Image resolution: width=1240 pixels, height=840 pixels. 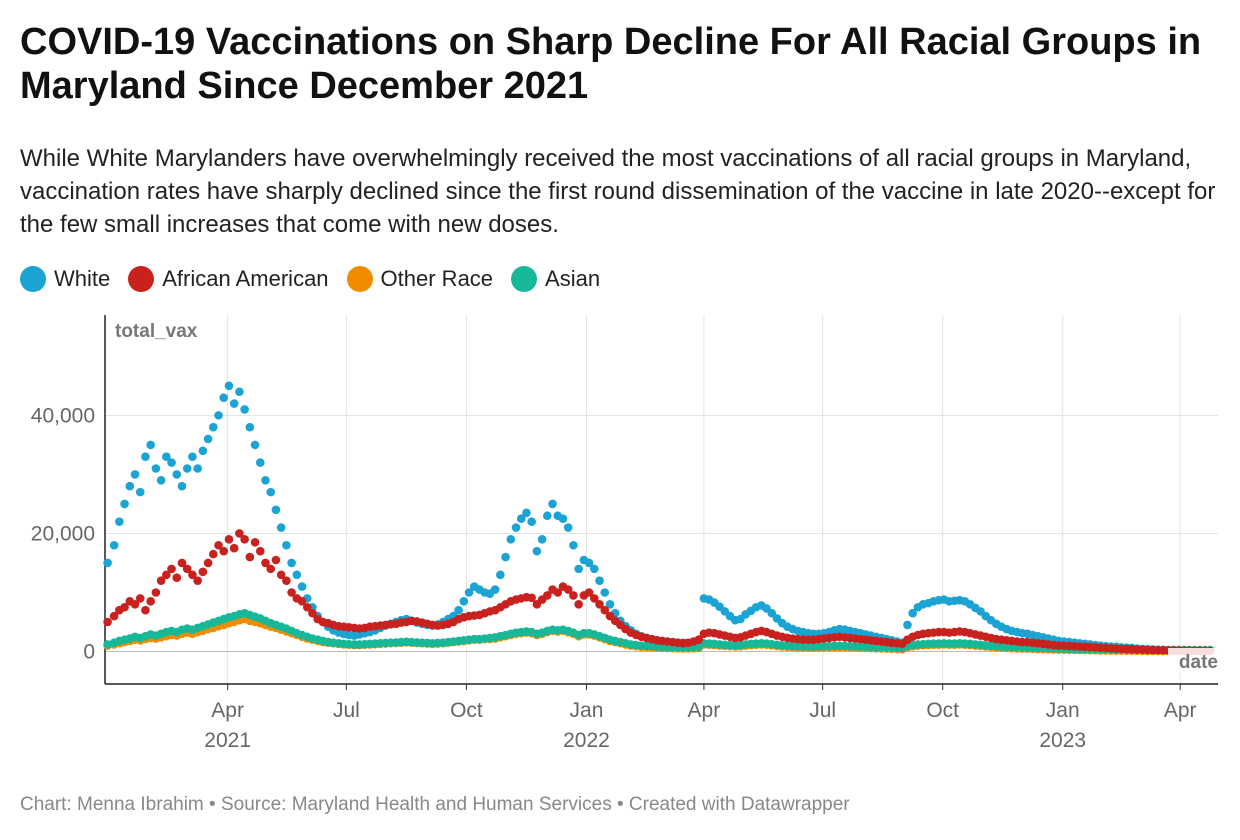 I want to click on legend-item-white: White, so click(x=65, y=279).